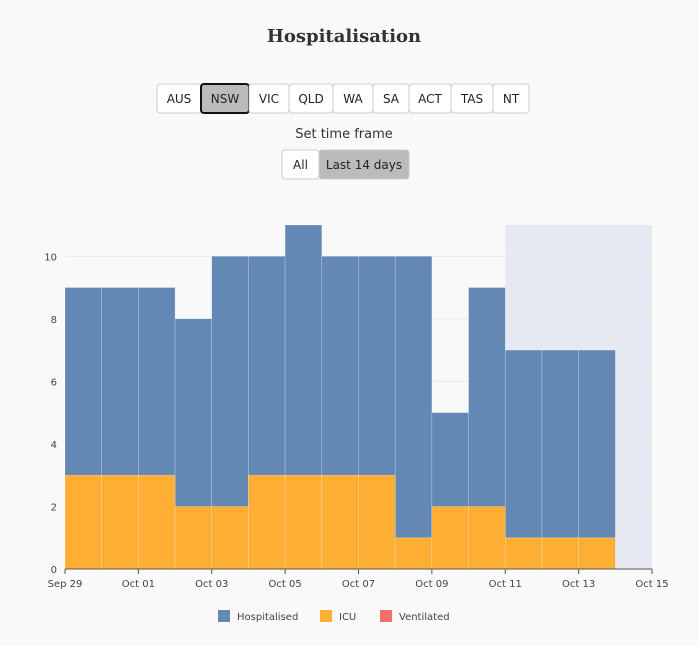  What do you see at coordinates (285, 584) in the screenshot?
I see `x-tick-label: Oct 05` at bounding box center [285, 584].